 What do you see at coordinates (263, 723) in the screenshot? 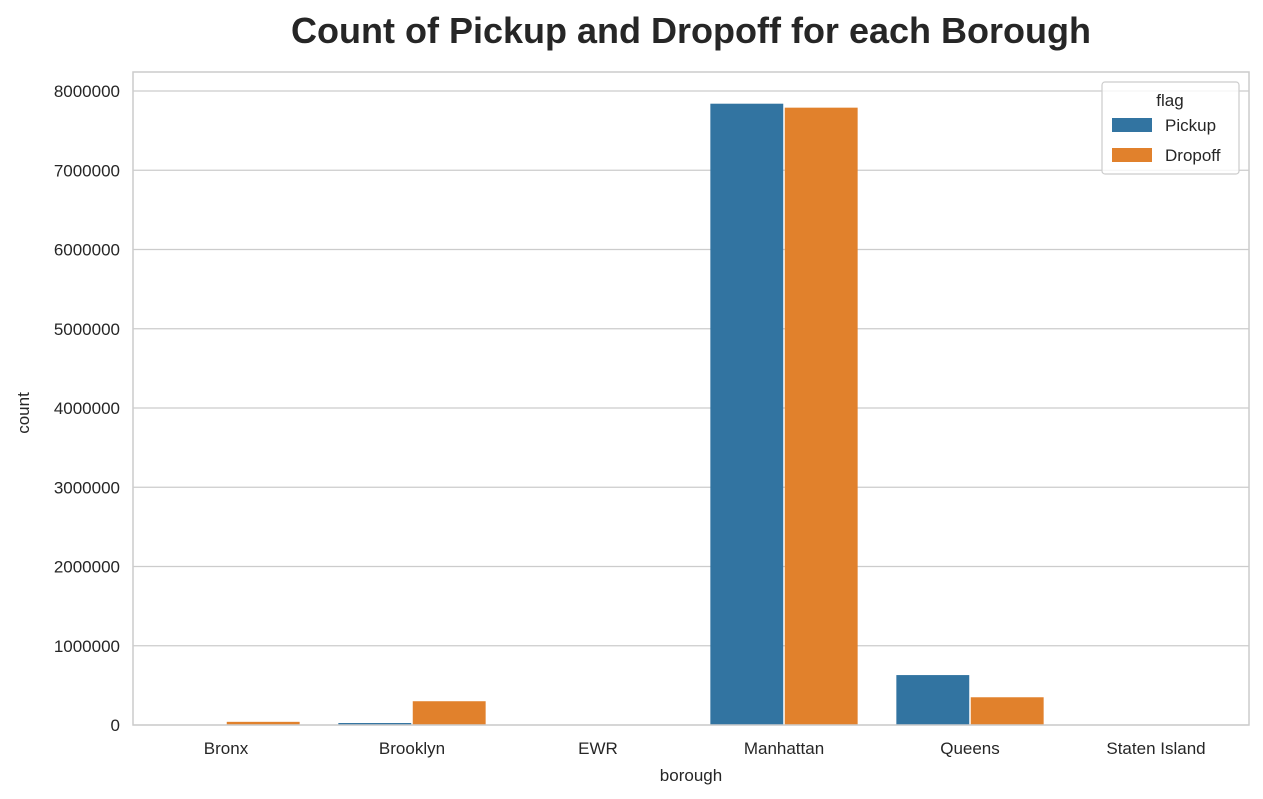
I see `bar-dropoff-bronx` at bounding box center [263, 723].